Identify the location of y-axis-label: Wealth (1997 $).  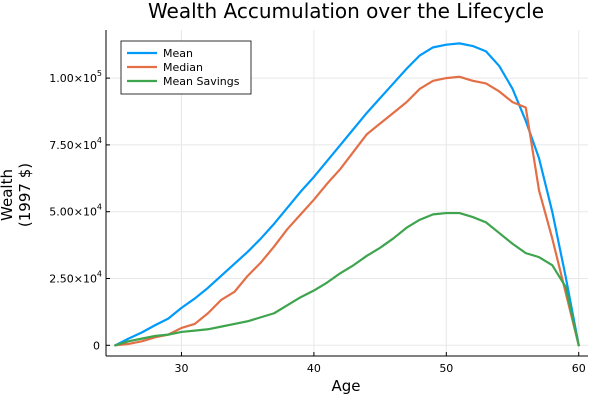
(17, 195).